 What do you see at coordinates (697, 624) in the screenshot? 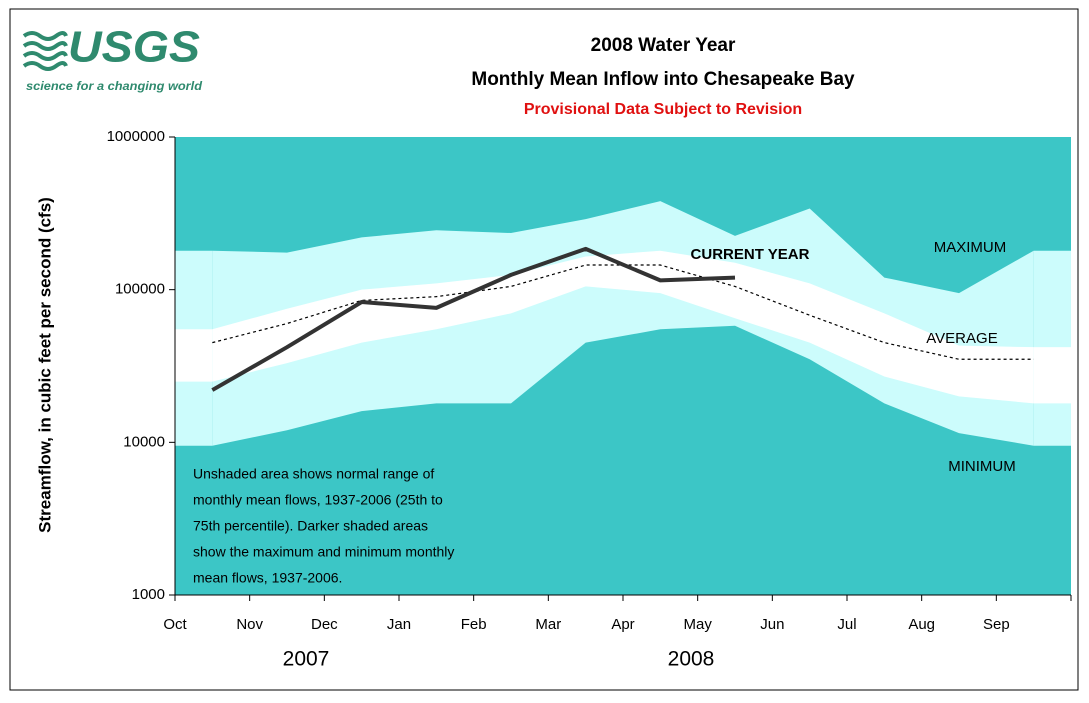
I see `x-tick-label: May` at bounding box center [697, 624].